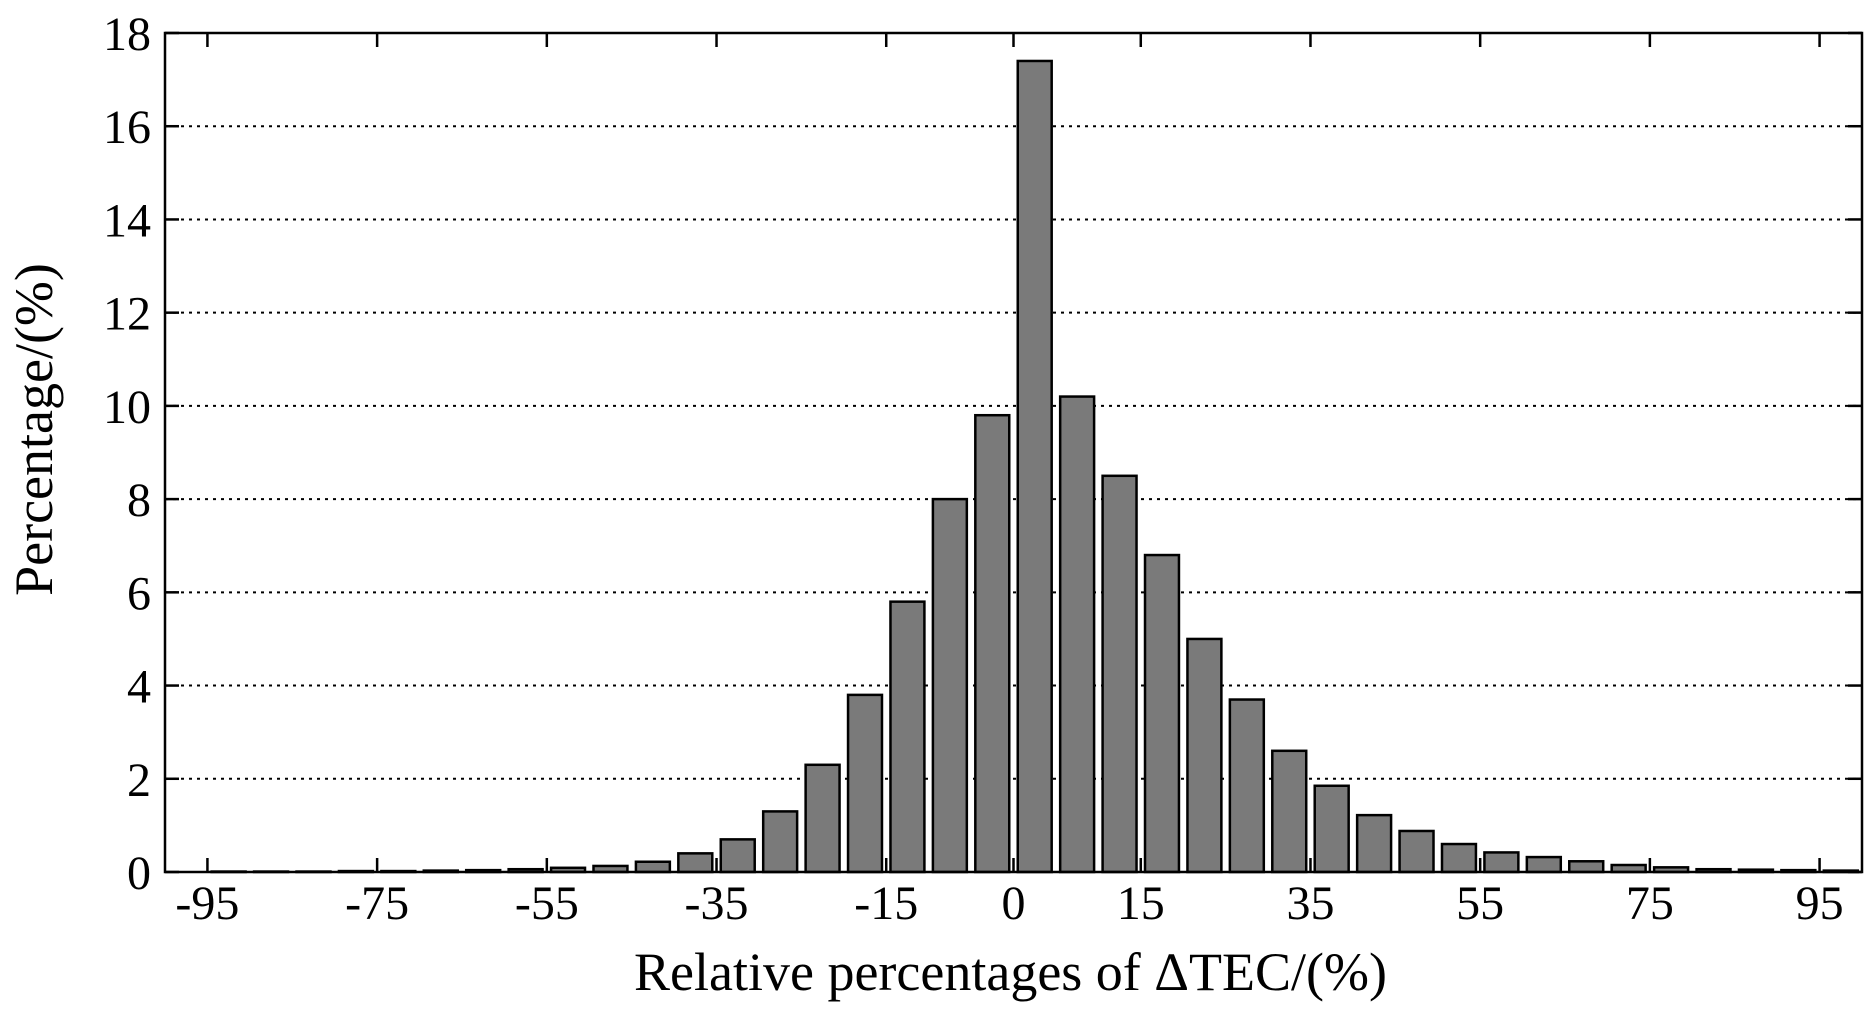 This screenshot has width=1869, height=1009. Describe the element at coordinates (1820, 903) in the screenshot. I see `x-tick-label: 95` at that location.